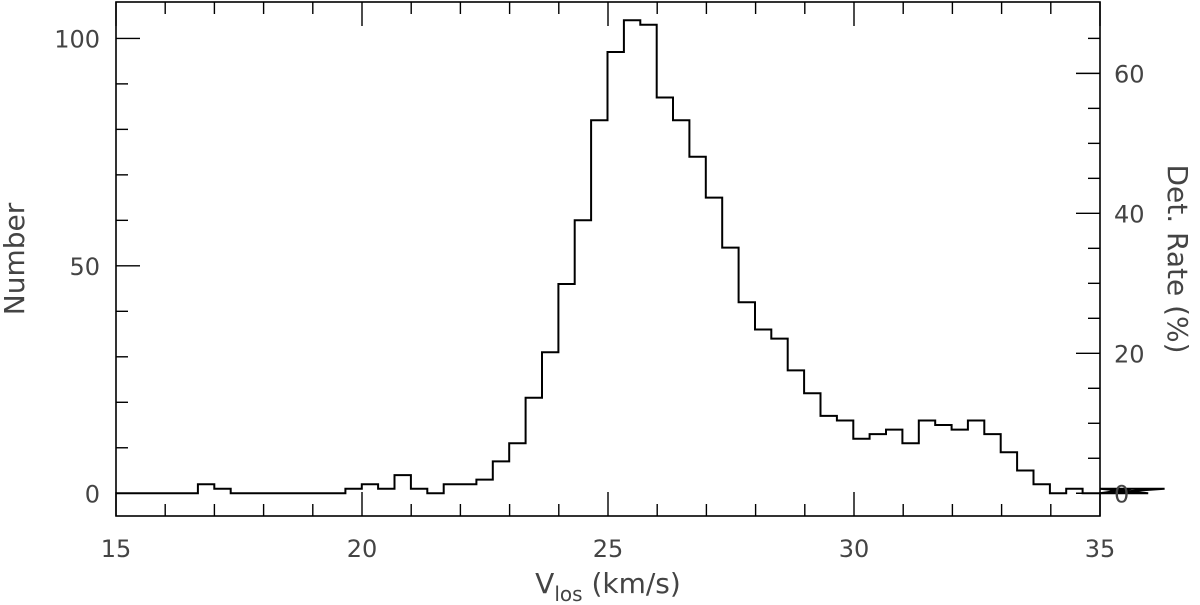  What do you see at coordinates (15, 258) in the screenshot?
I see `y-axis-title: Number` at bounding box center [15, 258].